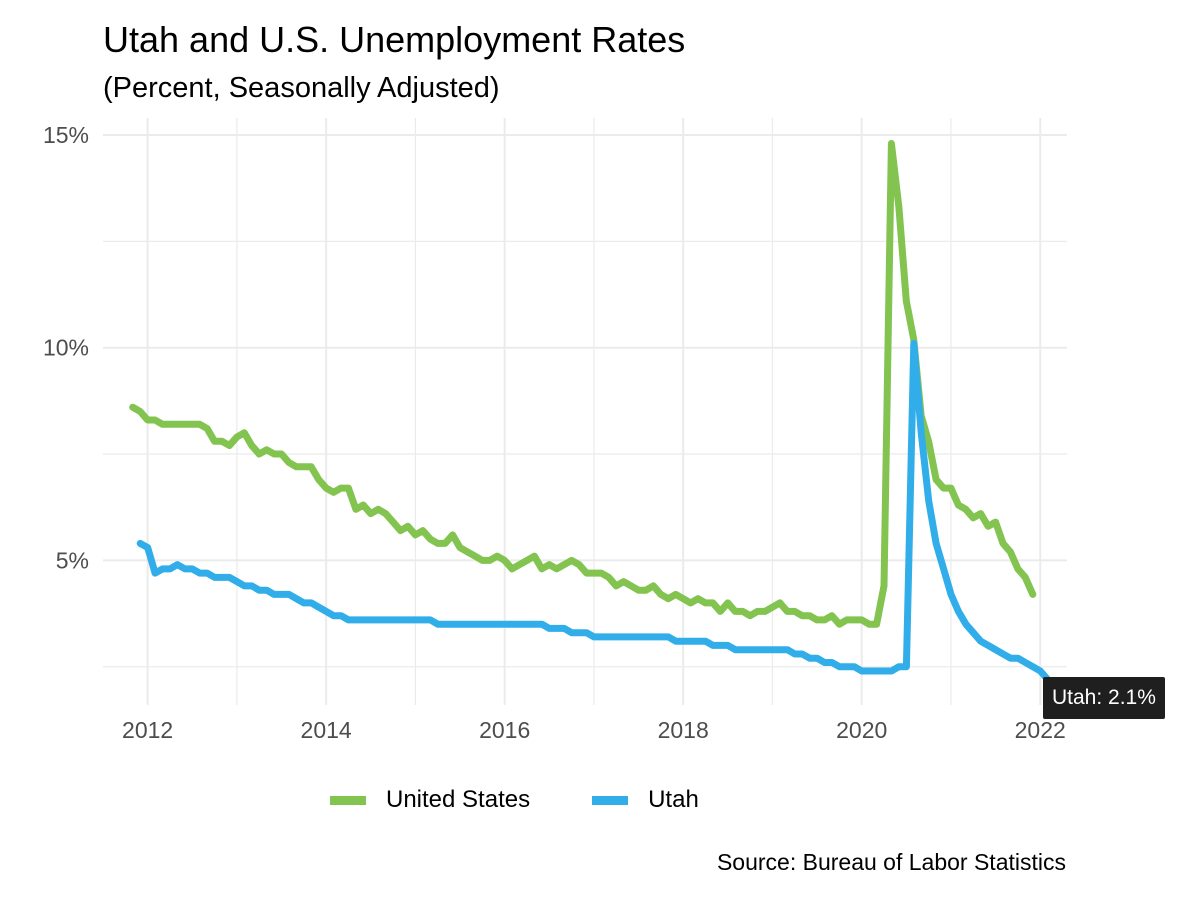 The image size is (1204, 908). I want to click on legend-key-united-states, so click(348, 800).